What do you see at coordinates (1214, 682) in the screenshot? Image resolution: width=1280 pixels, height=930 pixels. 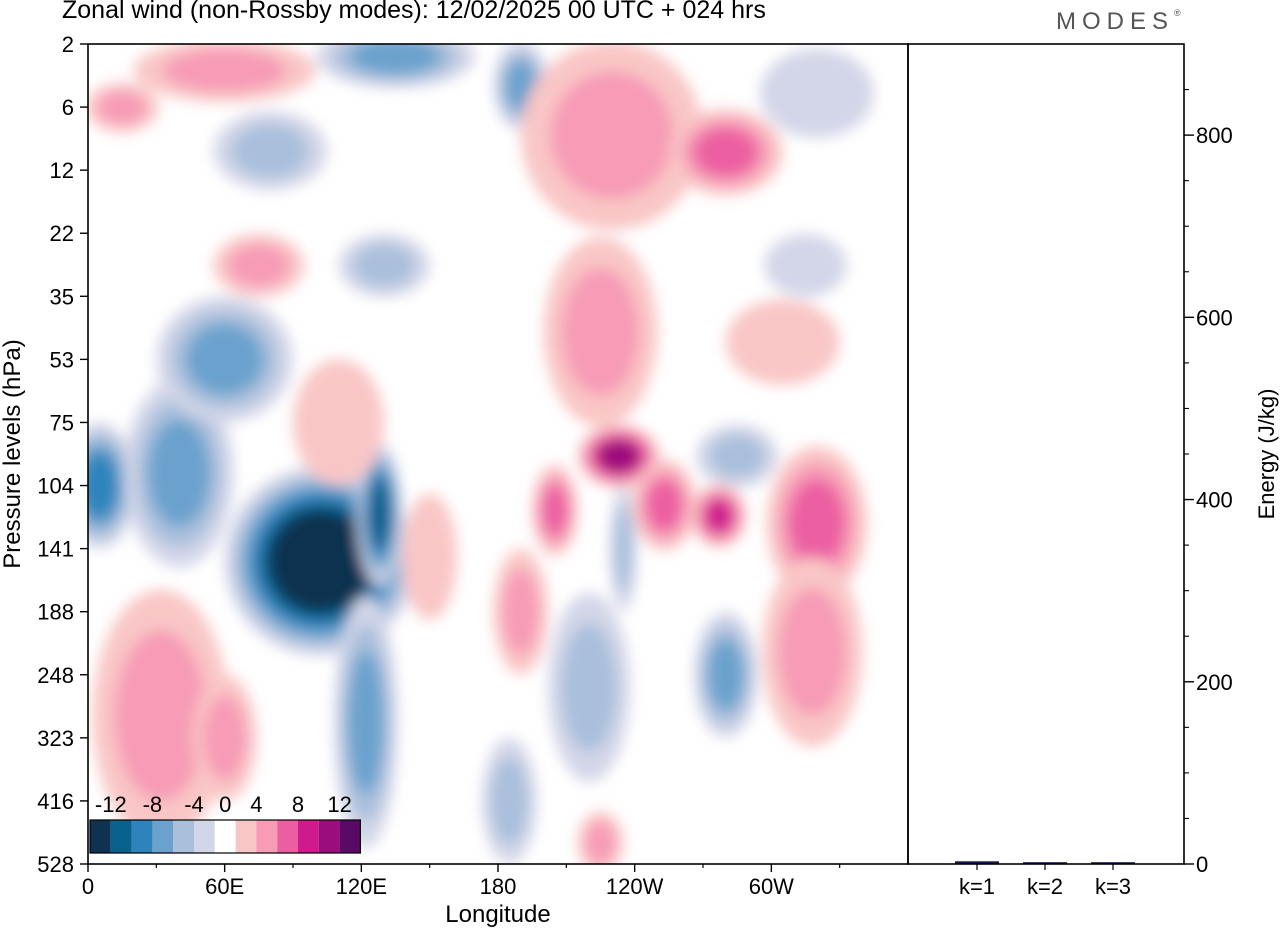 I see `energy-tick-label: 200` at bounding box center [1214, 682].